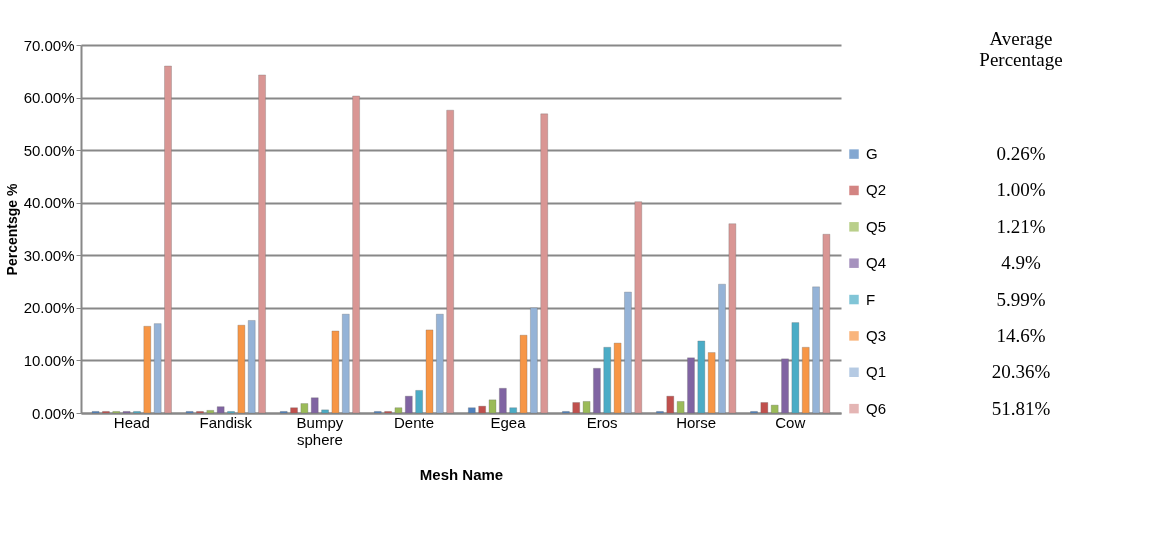 The image size is (1151, 549). I want to click on x-tick-label: Eros, so click(602, 422).